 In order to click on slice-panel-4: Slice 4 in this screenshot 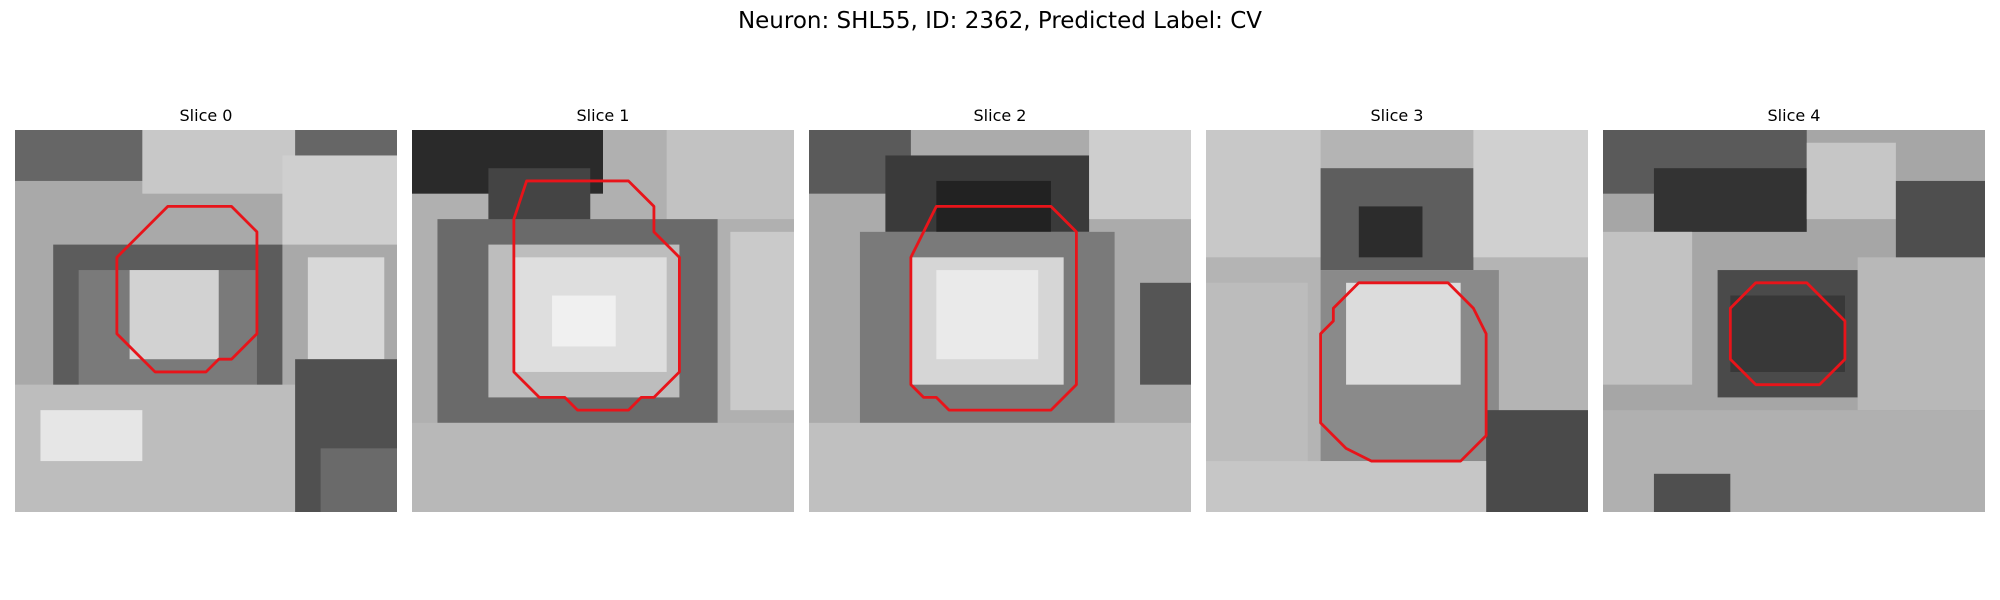, I will do `click(1794, 309)`.